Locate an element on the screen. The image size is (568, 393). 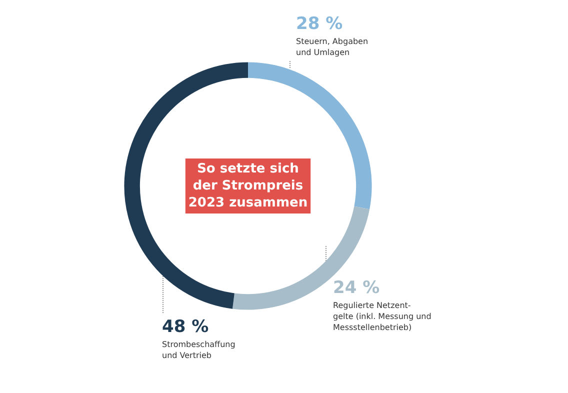
data-label: 28 % is located at coordinates (319, 24).